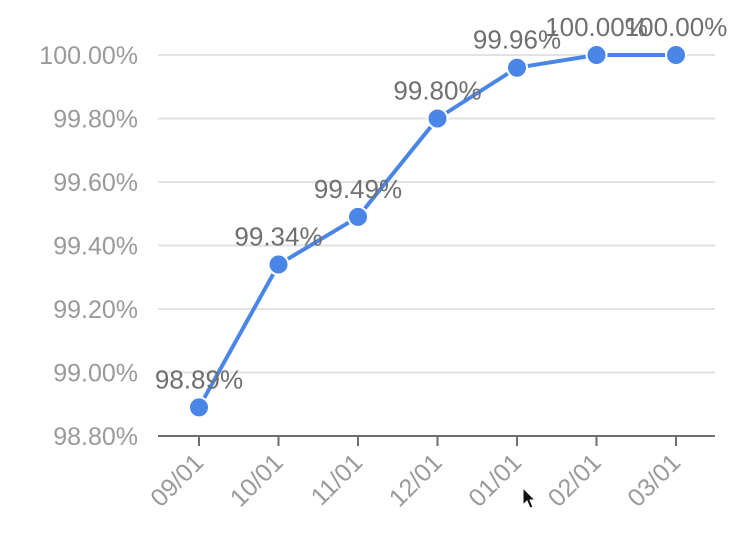 The height and width of the screenshot is (538, 743). I want to click on data-label: 99.80%, so click(437, 91).